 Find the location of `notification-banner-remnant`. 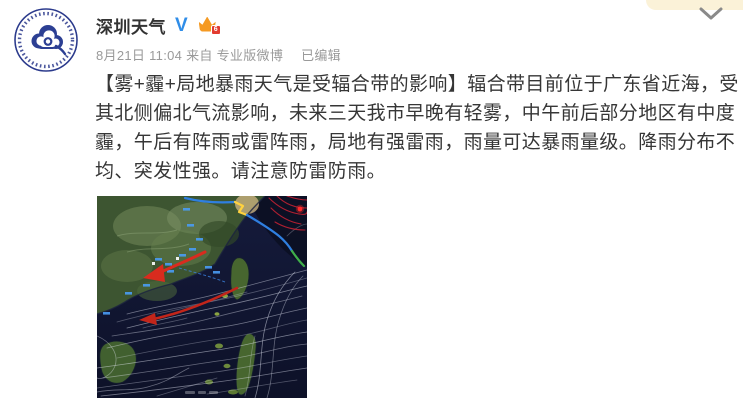

notification-banner-remnant is located at coordinates (694, 5).